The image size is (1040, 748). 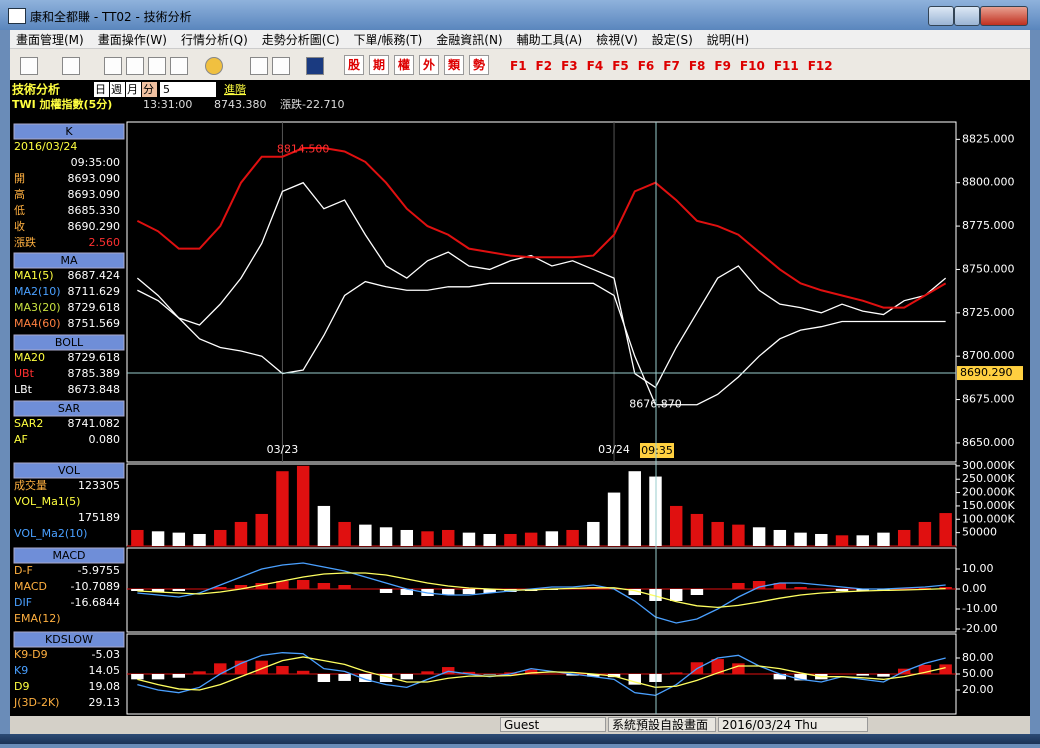 What do you see at coordinates (106, 654) in the screenshot?
I see `row-value: -5.03` at bounding box center [106, 654].